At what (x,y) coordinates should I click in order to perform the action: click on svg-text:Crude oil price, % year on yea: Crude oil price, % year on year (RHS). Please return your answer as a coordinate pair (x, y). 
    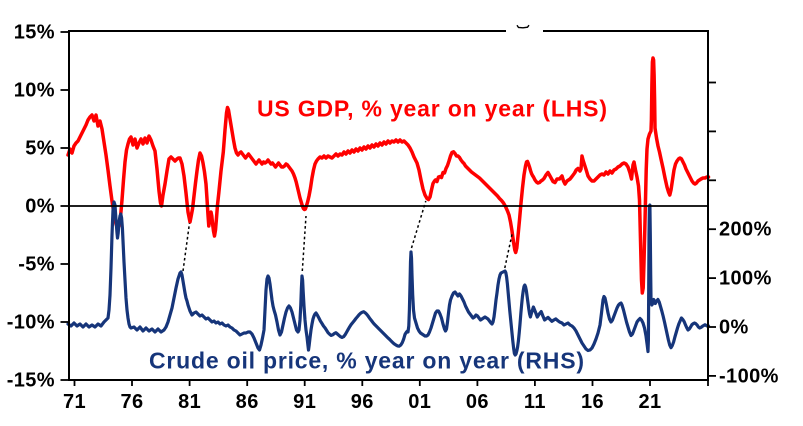
    Looking at the image, I should click on (366, 361).